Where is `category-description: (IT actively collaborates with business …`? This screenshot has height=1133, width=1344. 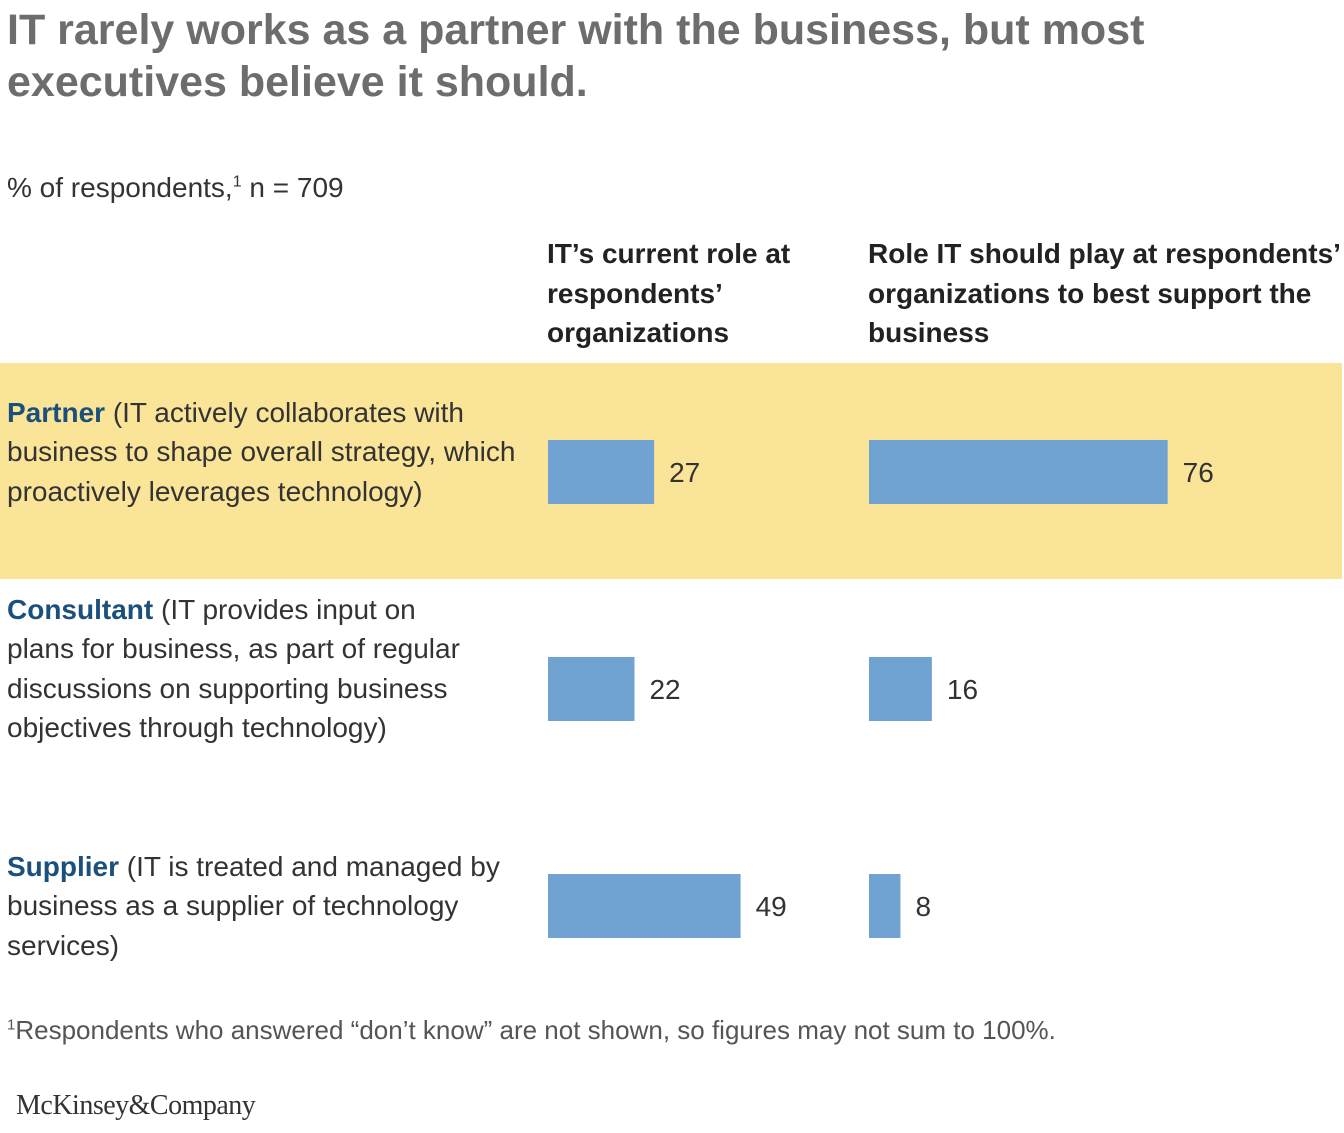
category-description: (IT actively collaborates with business … is located at coordinates (261, 452).